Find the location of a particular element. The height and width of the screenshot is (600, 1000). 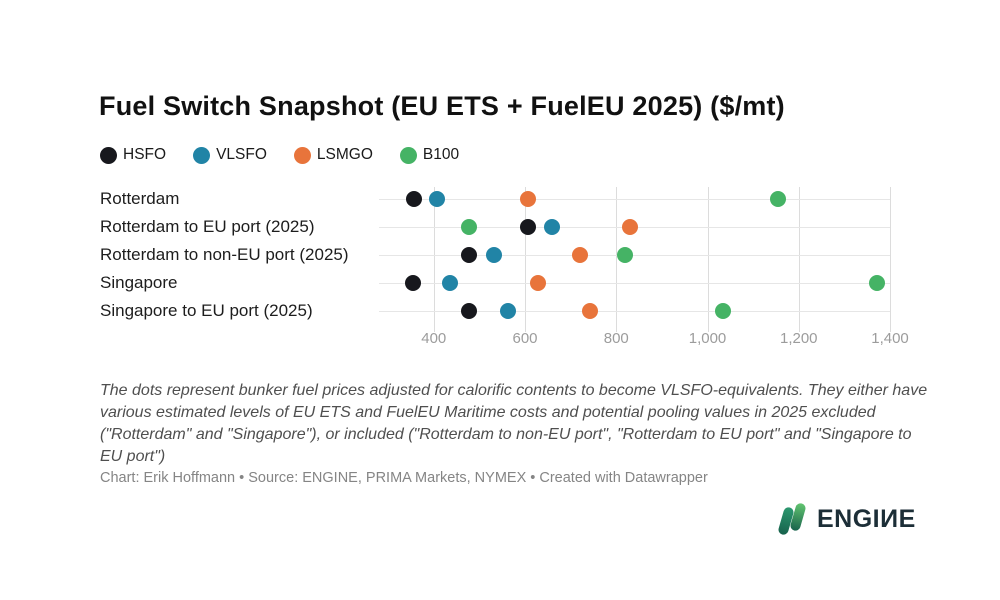

category-label: Singapore to EU port (2025) is located at coordinates (206, 310).